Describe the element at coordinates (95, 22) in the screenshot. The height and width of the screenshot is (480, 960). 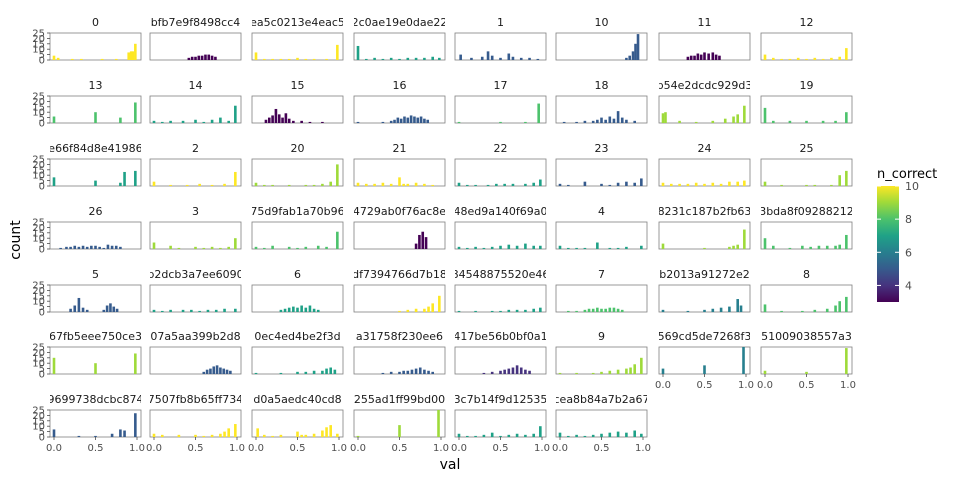
I see `facet-strip-label: 0` at that location.